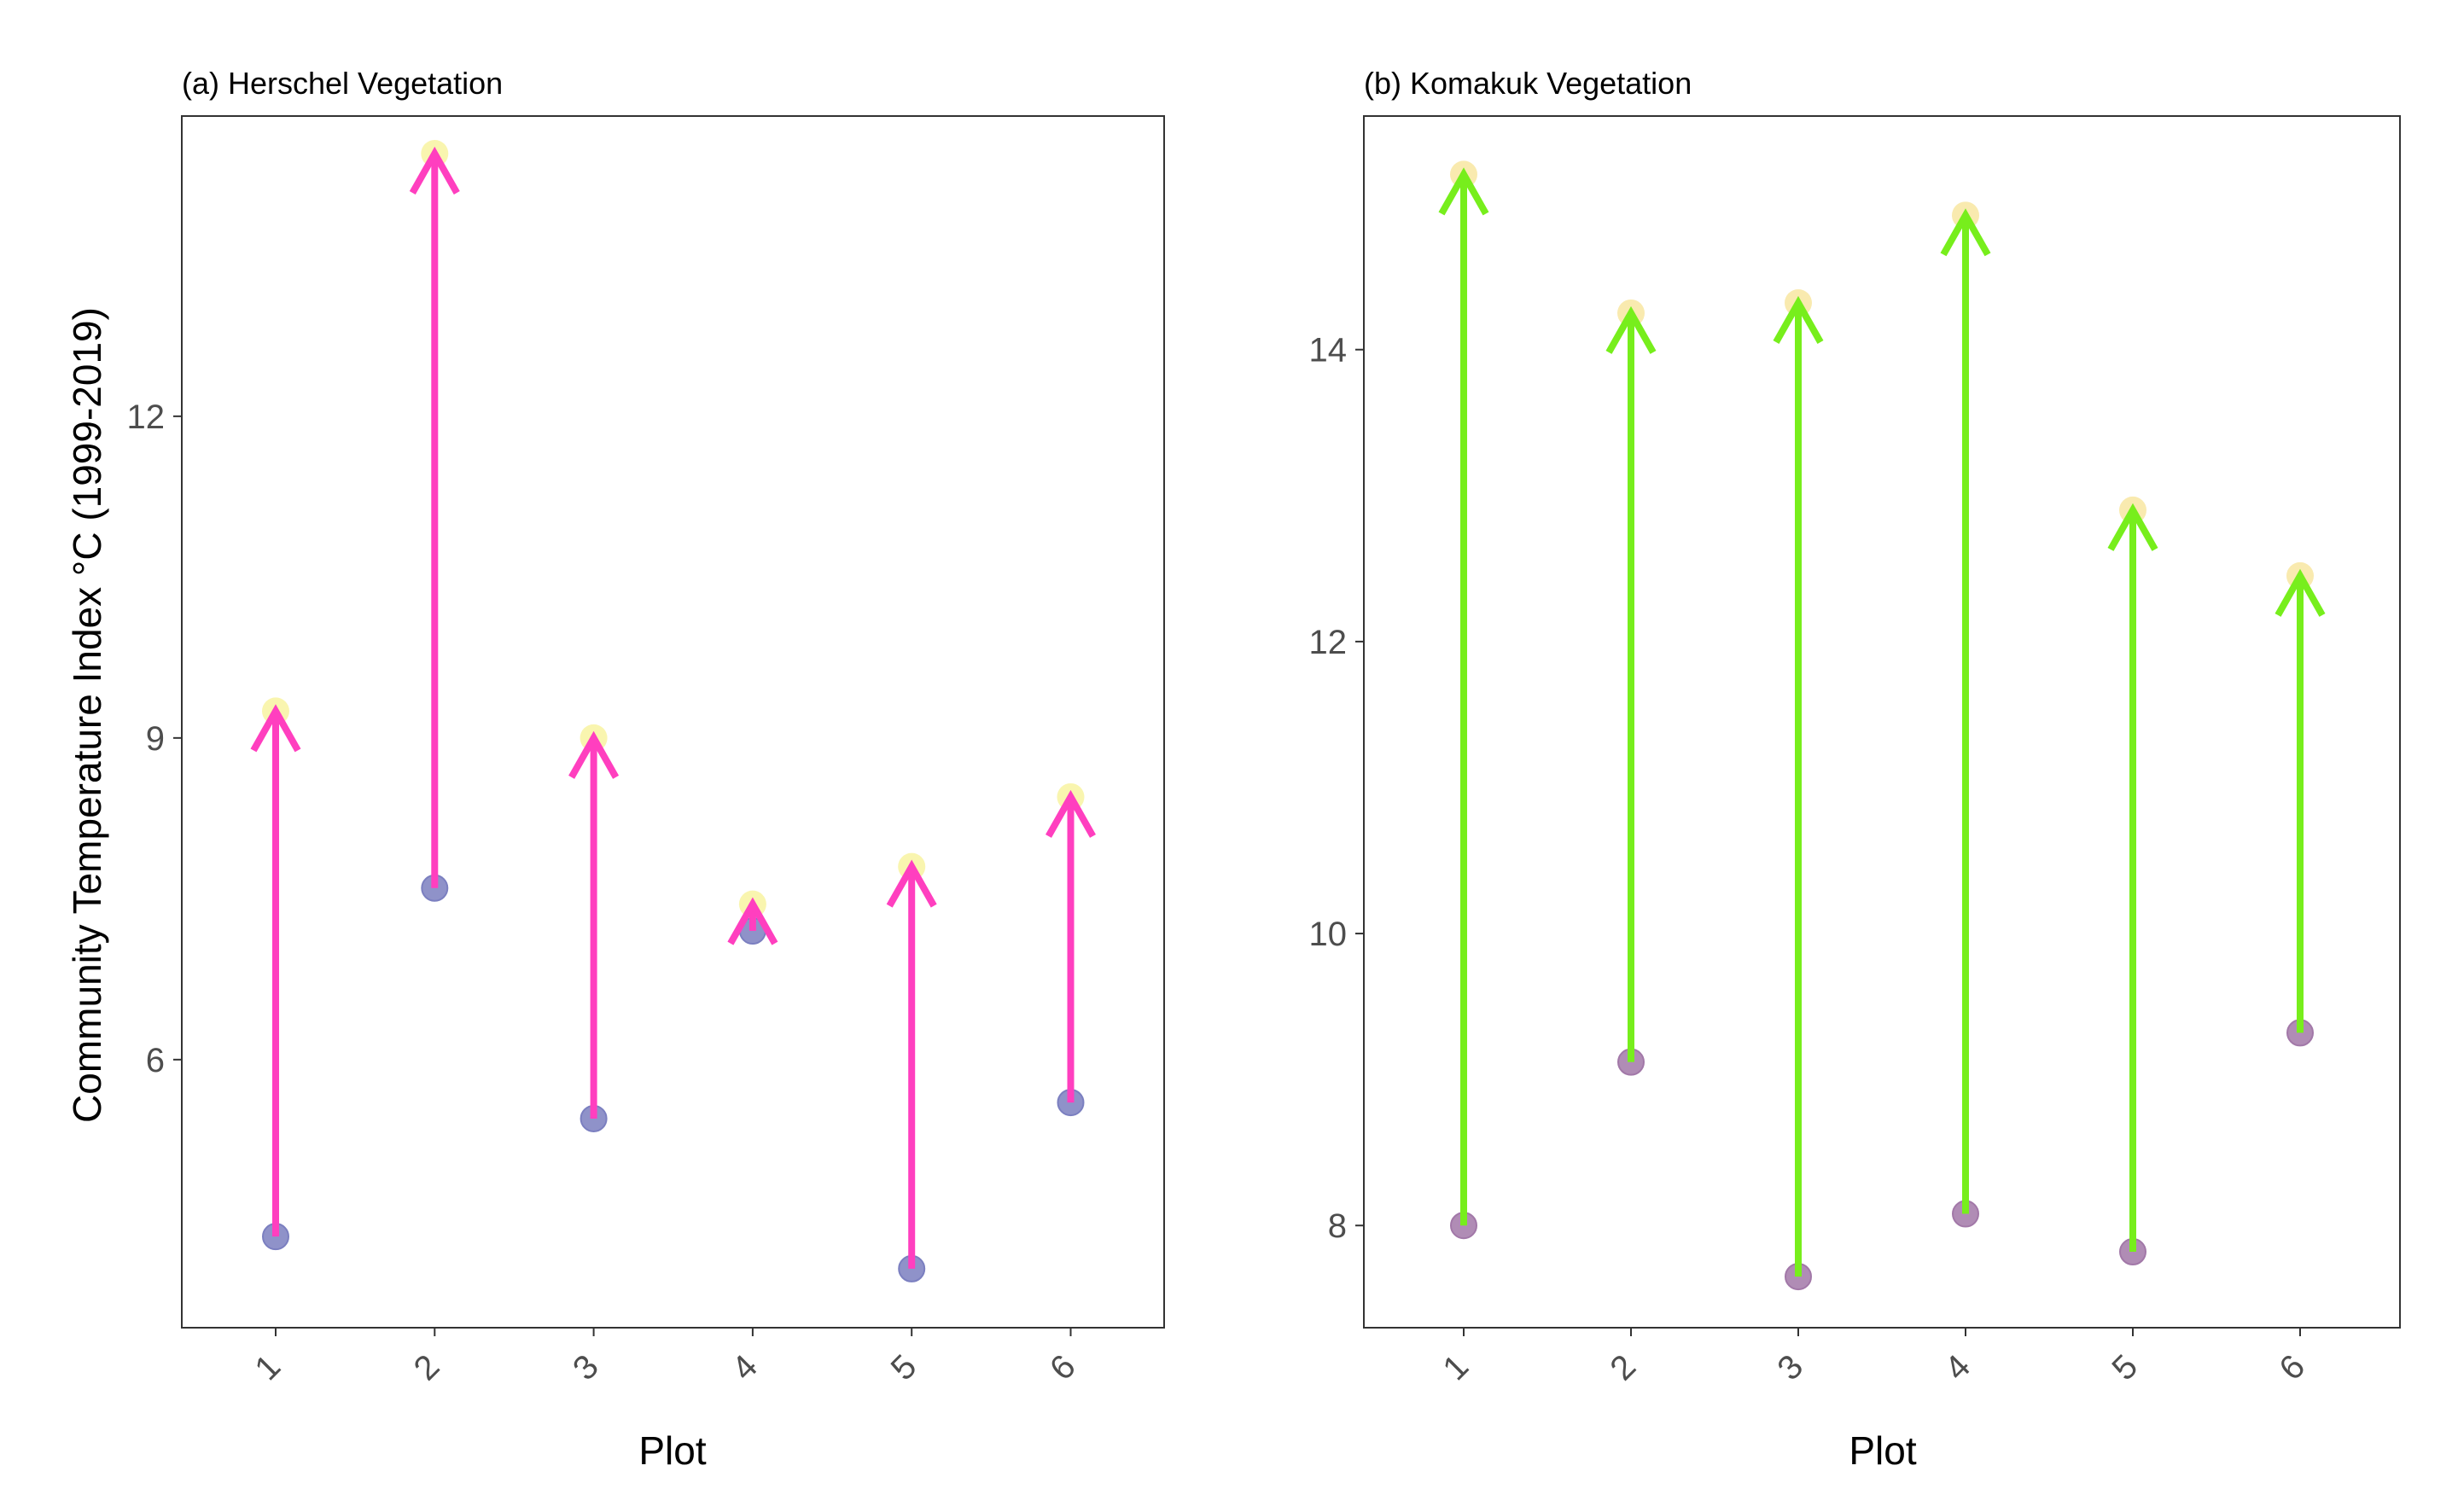 The height and width of the screenshot is (1512, 2458). I want to click on panel-a-y-tick-label: 9, so click(155, 739).